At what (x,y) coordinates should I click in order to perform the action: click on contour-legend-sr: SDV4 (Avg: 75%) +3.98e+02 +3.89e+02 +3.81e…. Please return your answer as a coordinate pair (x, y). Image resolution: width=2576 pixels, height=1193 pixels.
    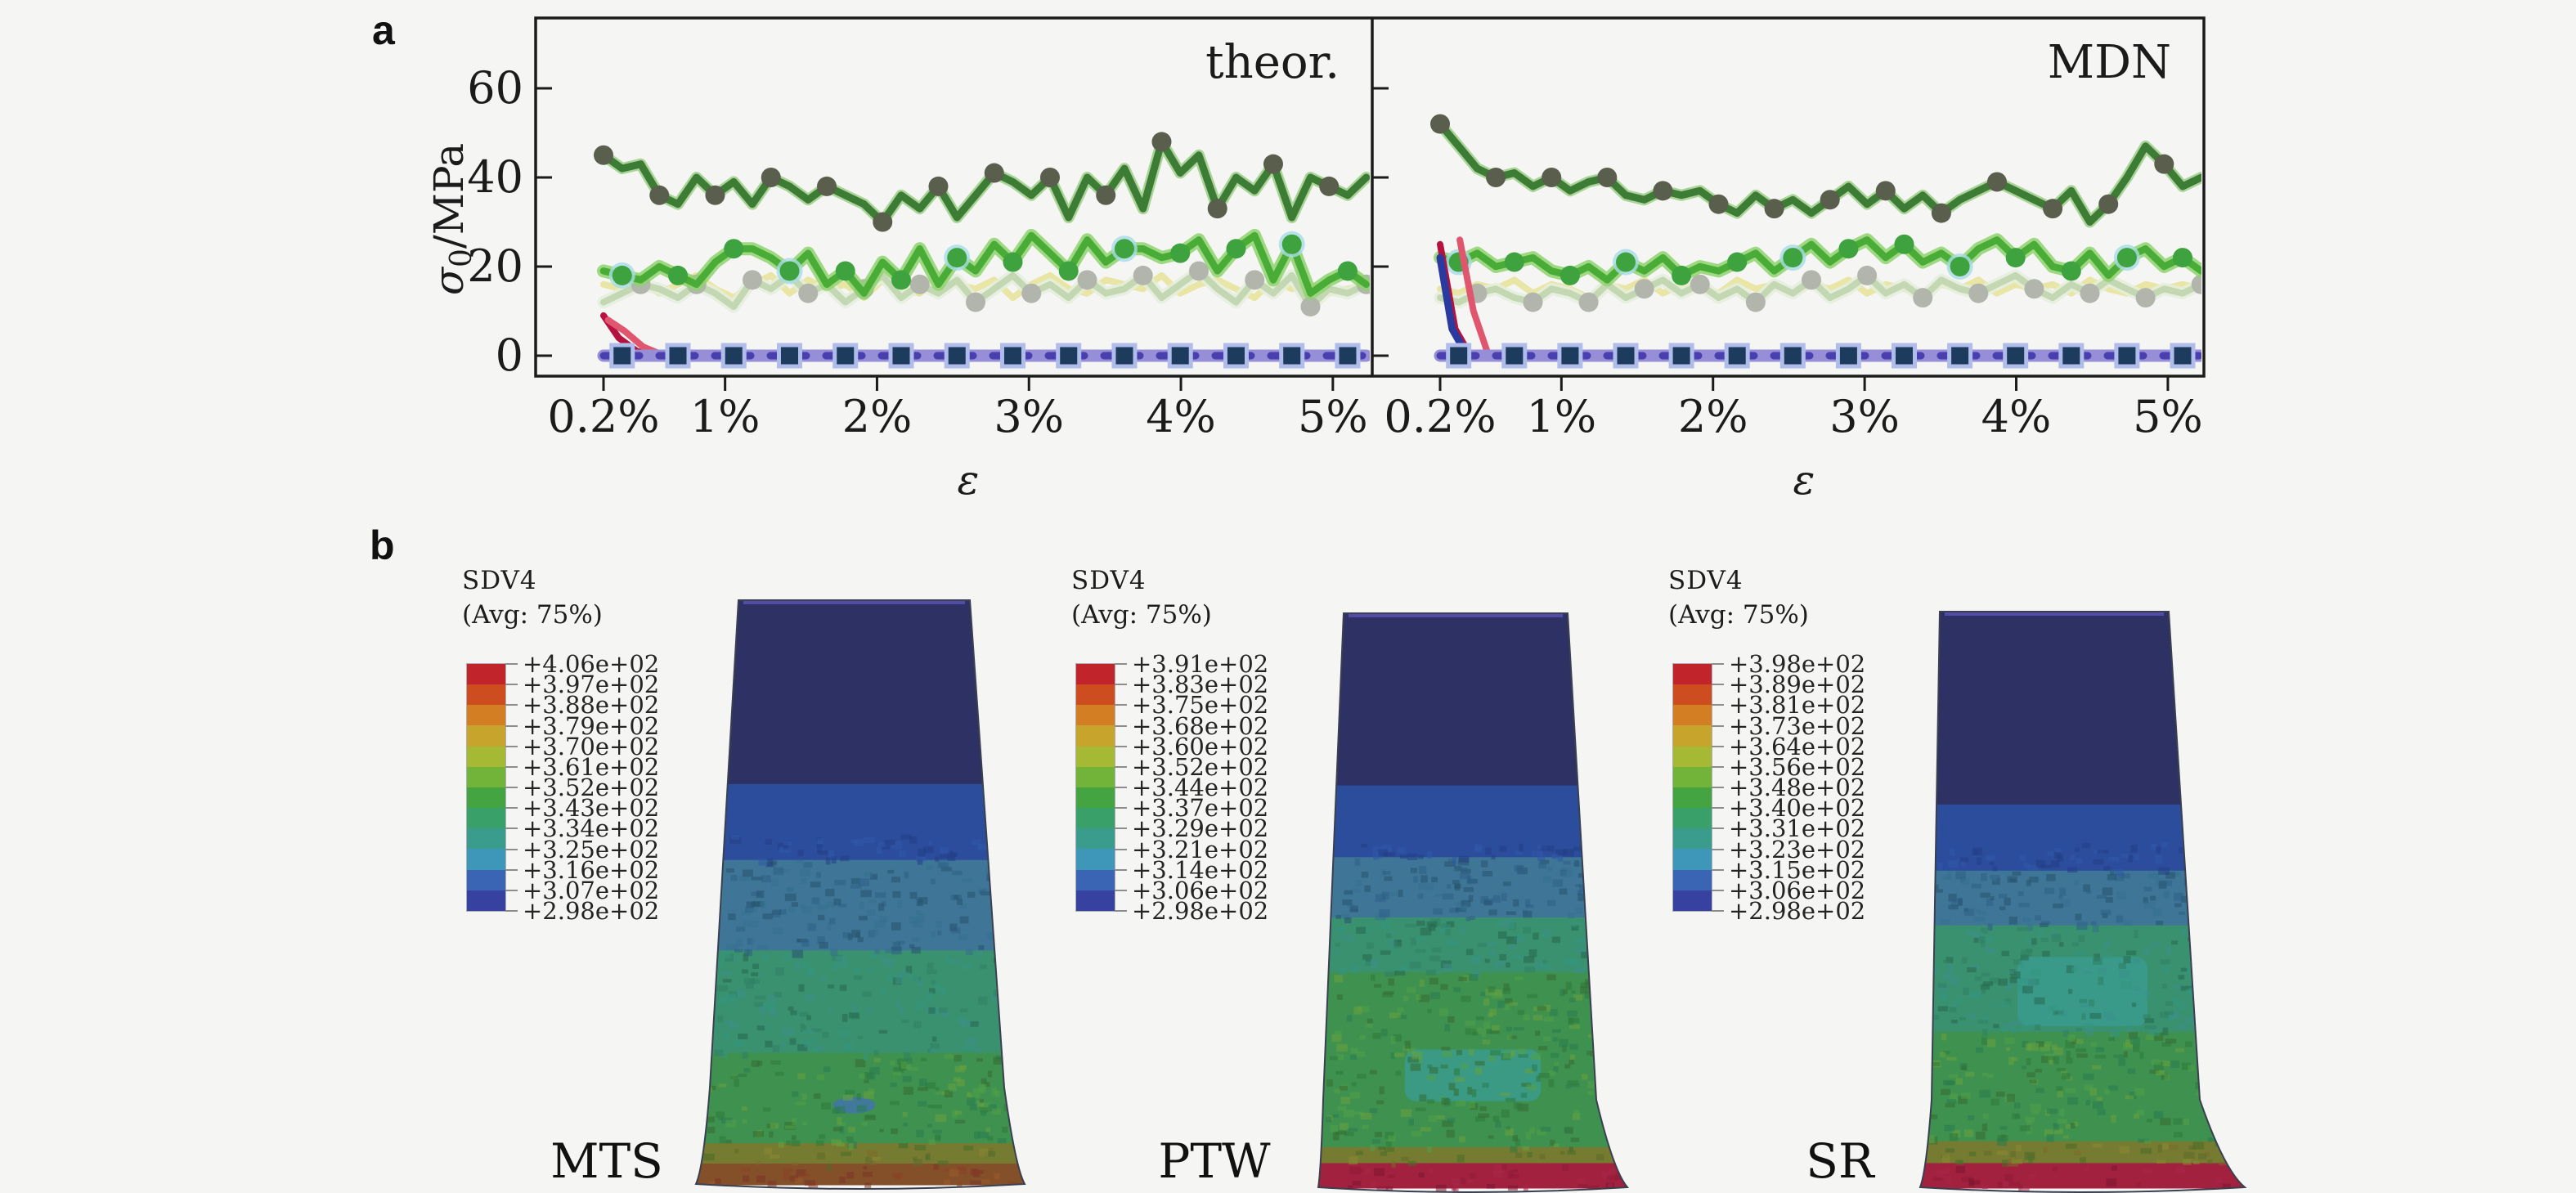
    Looking at the image, I should click on (1803, 745).